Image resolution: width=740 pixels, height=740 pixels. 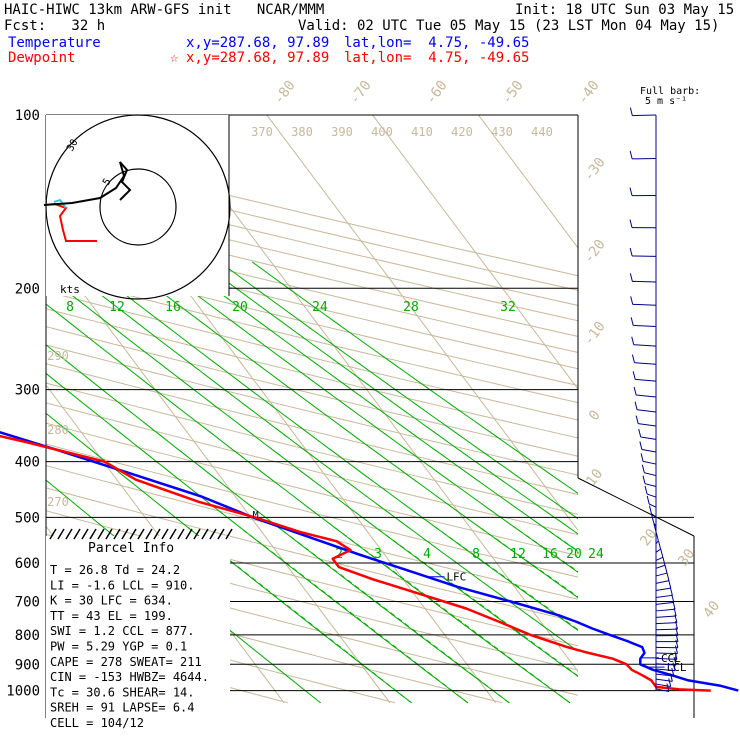 What do you see at coordinates (527, 182) in the screenshot?
I see `isotherm-line` at bounding box center [527, 182].